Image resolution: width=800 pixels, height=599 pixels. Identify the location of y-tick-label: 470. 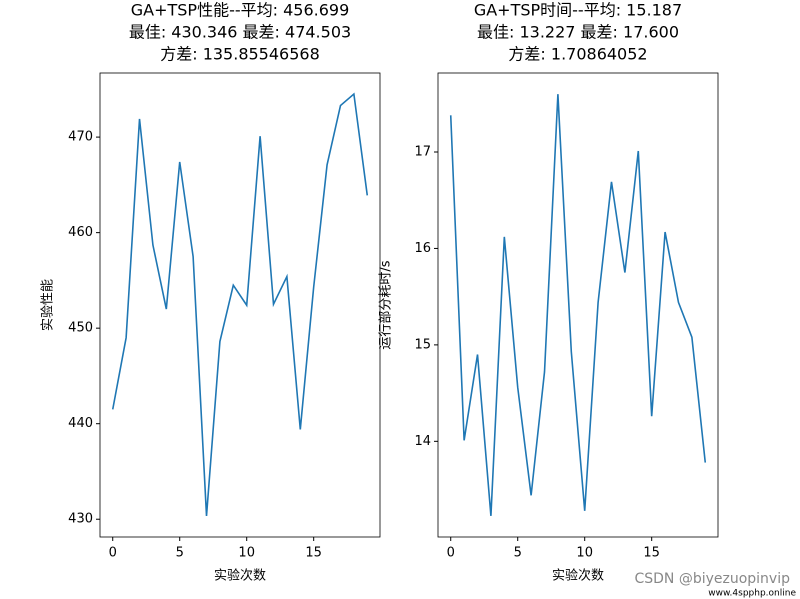
(80, 137).